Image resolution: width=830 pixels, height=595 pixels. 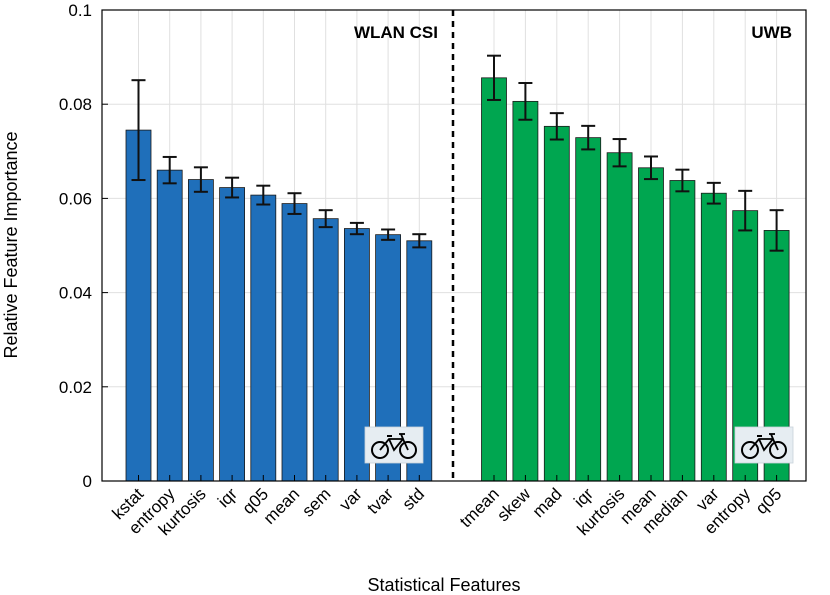 I want to click on y-tick-label: 0, so click(x=87, y=481).